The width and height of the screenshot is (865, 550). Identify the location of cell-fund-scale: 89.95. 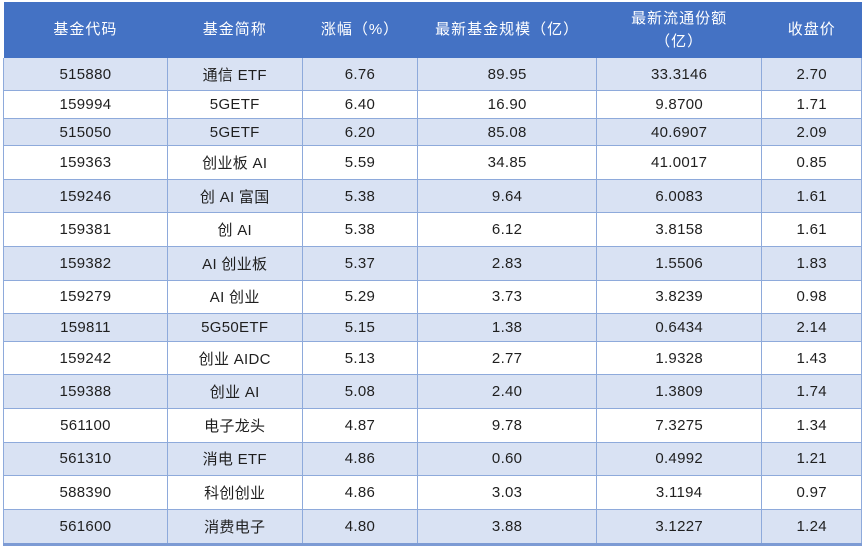
(507, 75).